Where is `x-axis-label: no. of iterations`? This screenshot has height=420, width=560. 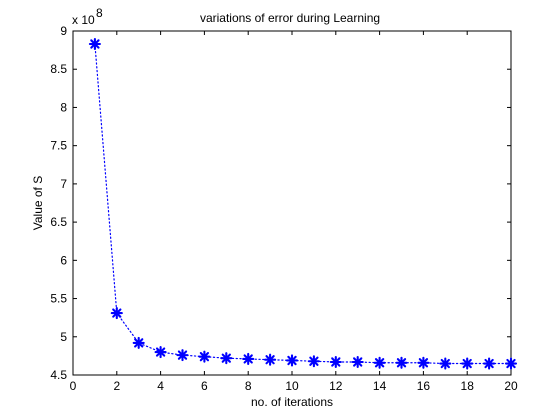 x-axis-label: no. of iterations is located at coordinates (292, 402).